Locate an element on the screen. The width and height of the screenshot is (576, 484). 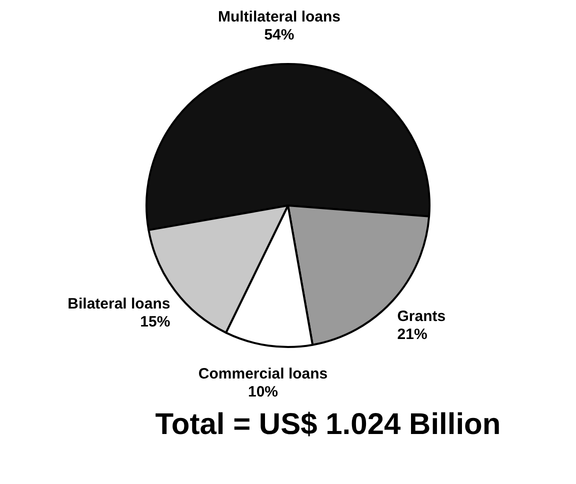
data-label: 54% is located at coordinates (279, 35).